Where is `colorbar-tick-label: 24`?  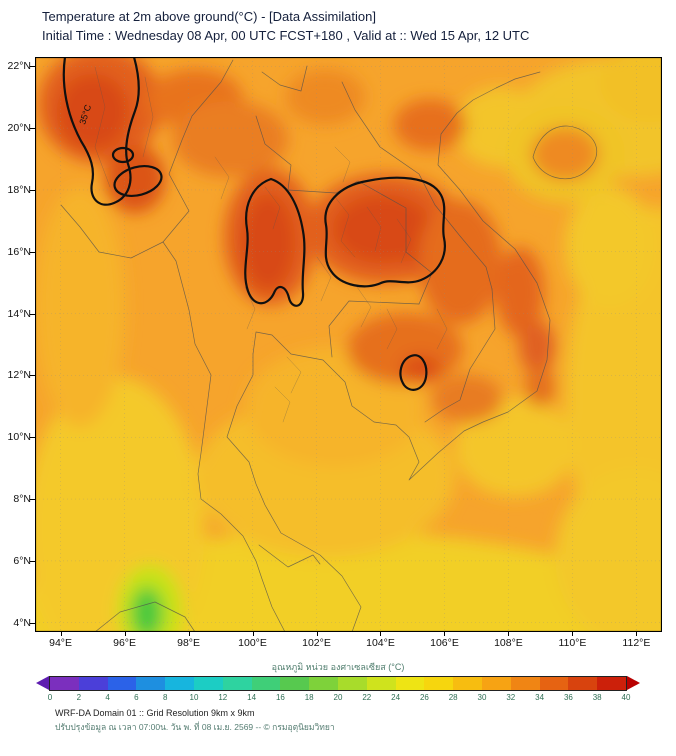
colorbar-tick-label: 24 is located at coordinates (396, 697).